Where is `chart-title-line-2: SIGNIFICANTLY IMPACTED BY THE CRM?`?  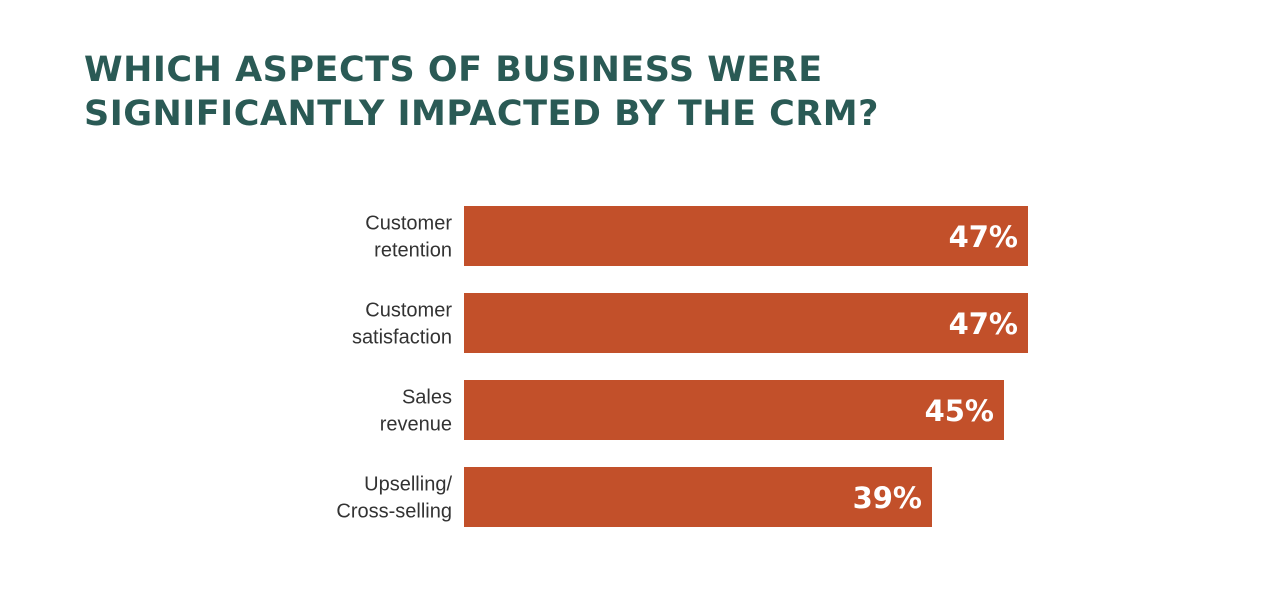
chart-title-line-2: SIGNIFICANTLY IMPACTED BY THE CRM? is located at coordinates (481, 114).